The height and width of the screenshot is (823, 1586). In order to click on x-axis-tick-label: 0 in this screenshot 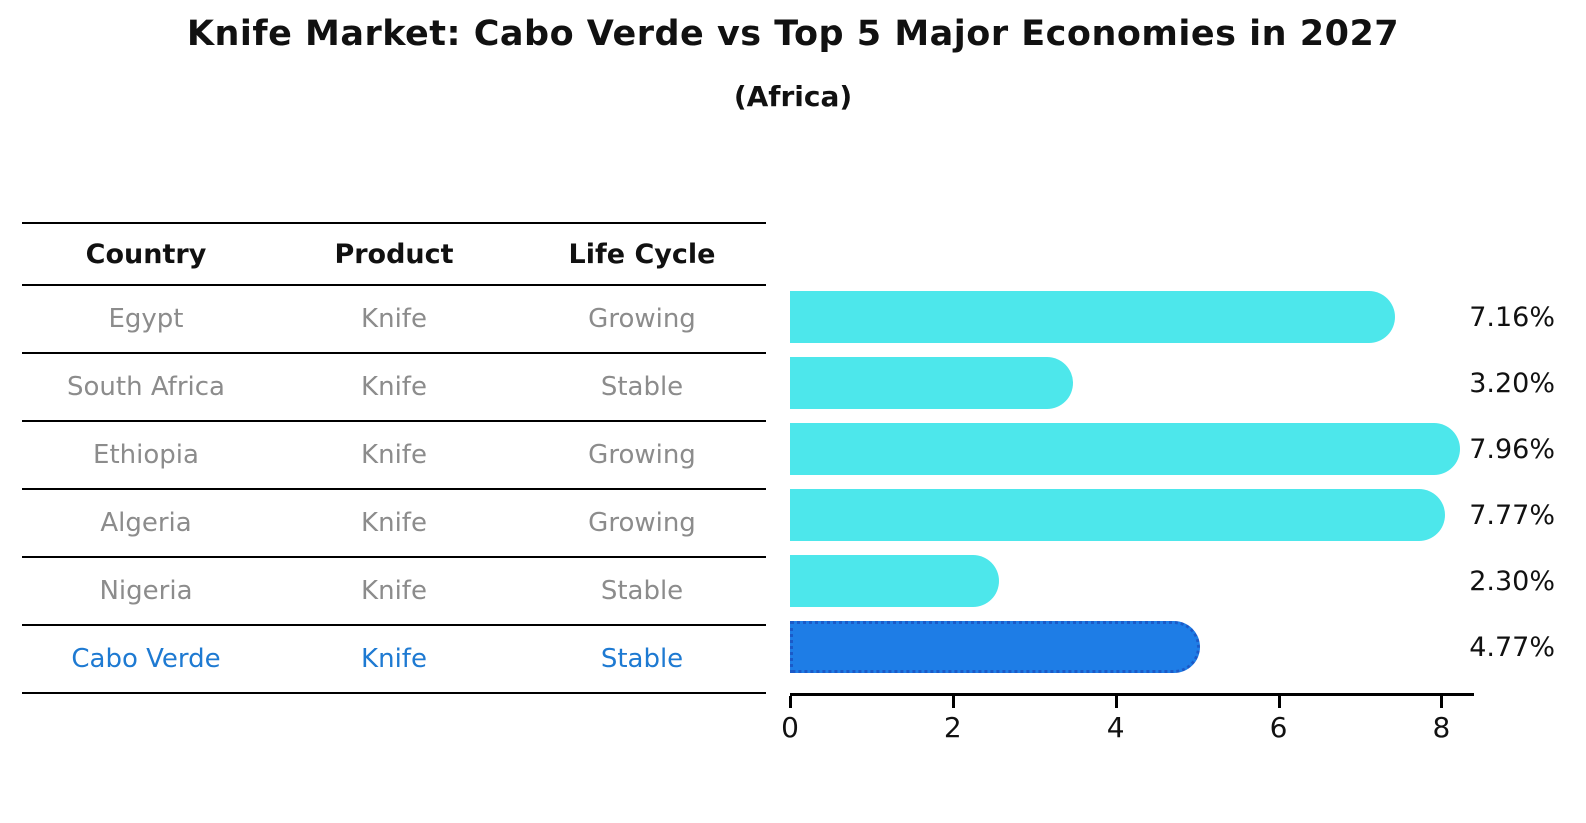, I will do `click(790, 727)`.